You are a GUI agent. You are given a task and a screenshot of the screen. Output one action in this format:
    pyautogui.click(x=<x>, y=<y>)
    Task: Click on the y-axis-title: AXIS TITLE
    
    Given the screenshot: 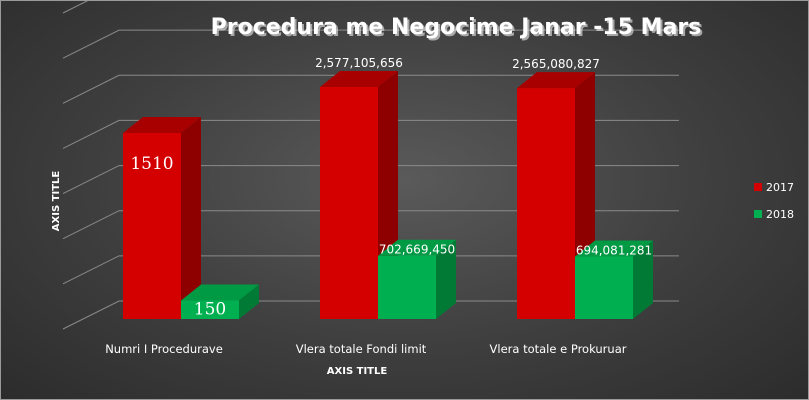 What is the action you would take?
    pyautogui.click(x=56, y=201)
    